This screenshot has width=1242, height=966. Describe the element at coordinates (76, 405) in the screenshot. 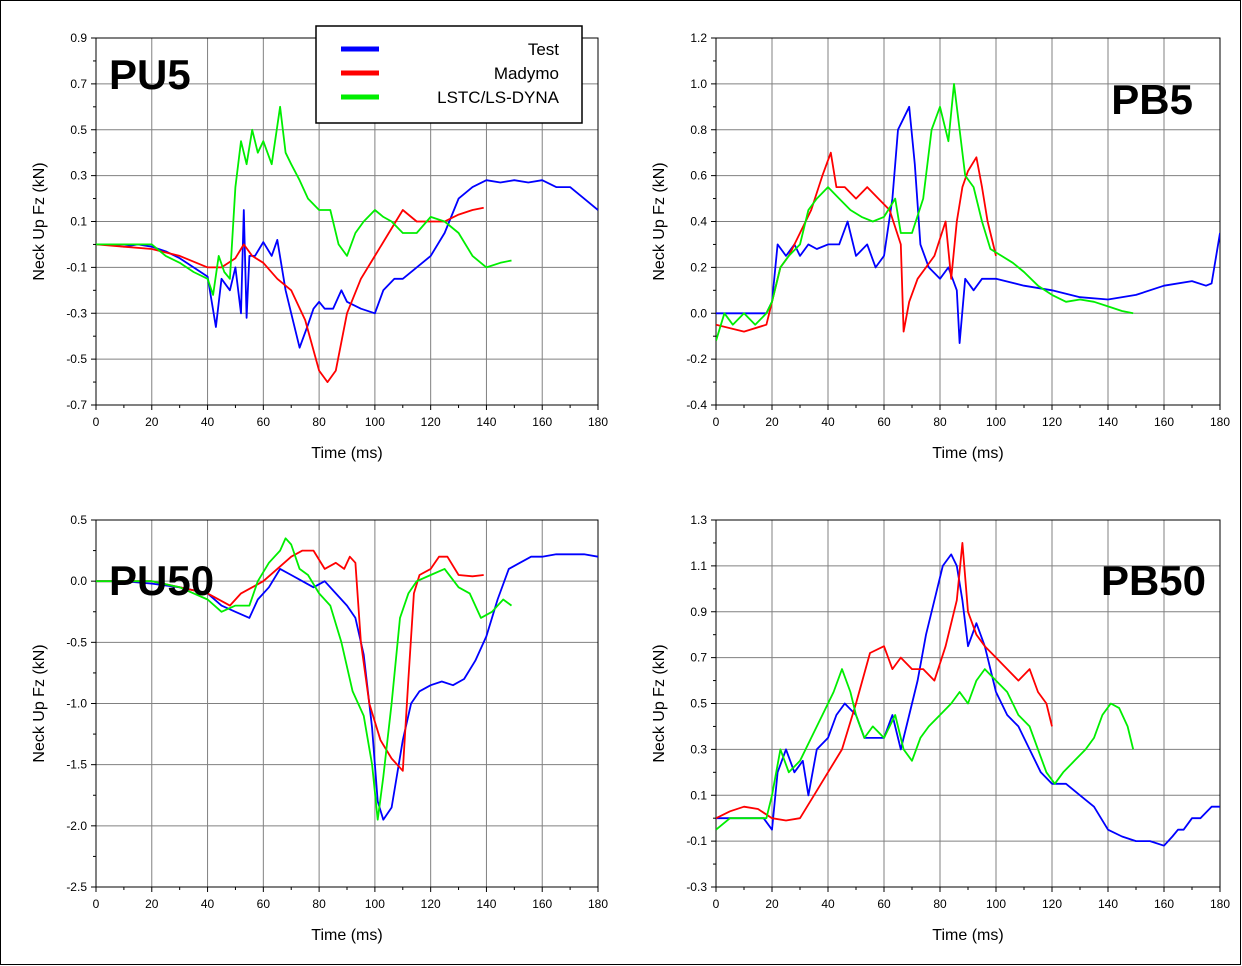

I see `y-tick-label: -0.7` at that location.